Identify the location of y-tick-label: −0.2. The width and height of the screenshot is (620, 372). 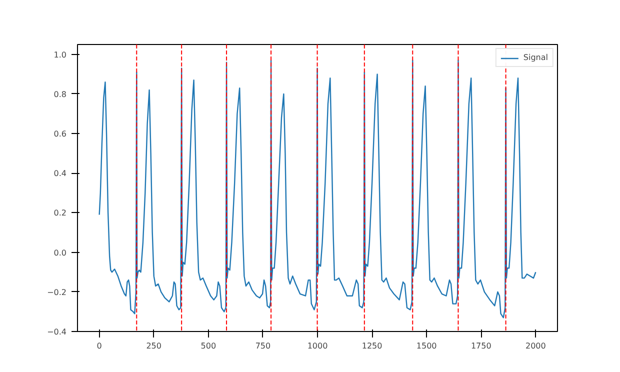
(57, 292).